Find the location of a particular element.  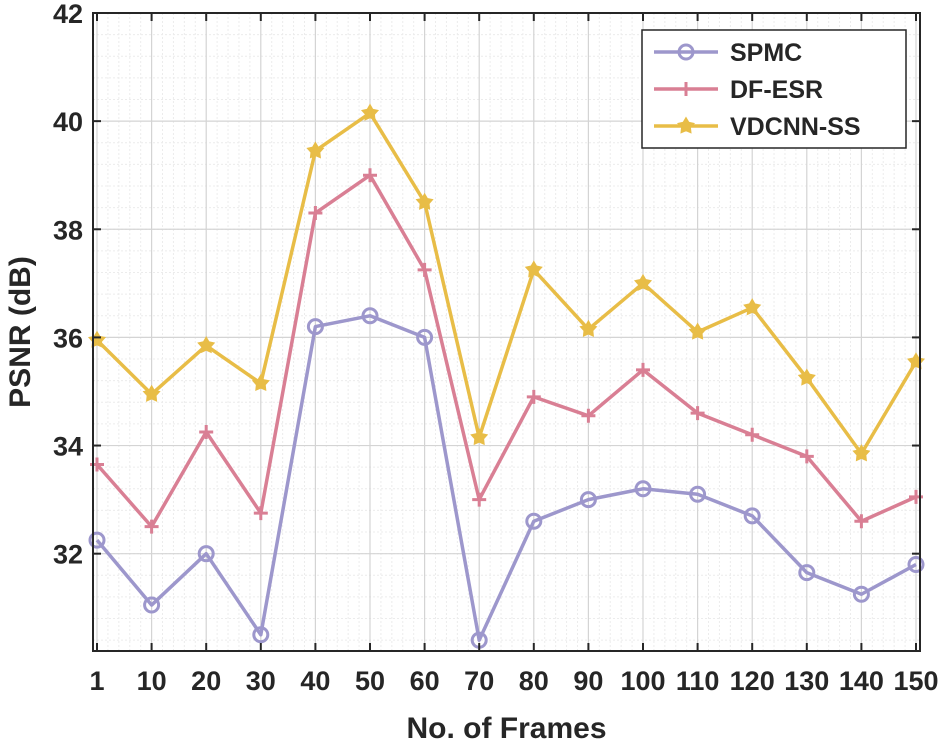

x-tick-label: 30 is located at coordinates (261, 681).